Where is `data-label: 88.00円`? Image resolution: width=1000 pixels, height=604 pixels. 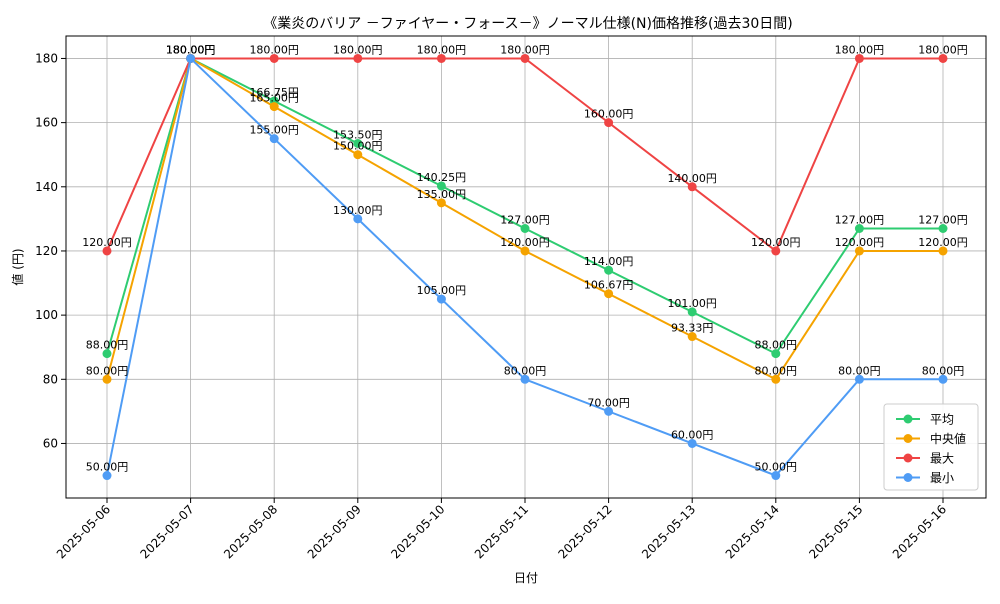
data-label: 88.00円 is located at coordinates (776, 345).